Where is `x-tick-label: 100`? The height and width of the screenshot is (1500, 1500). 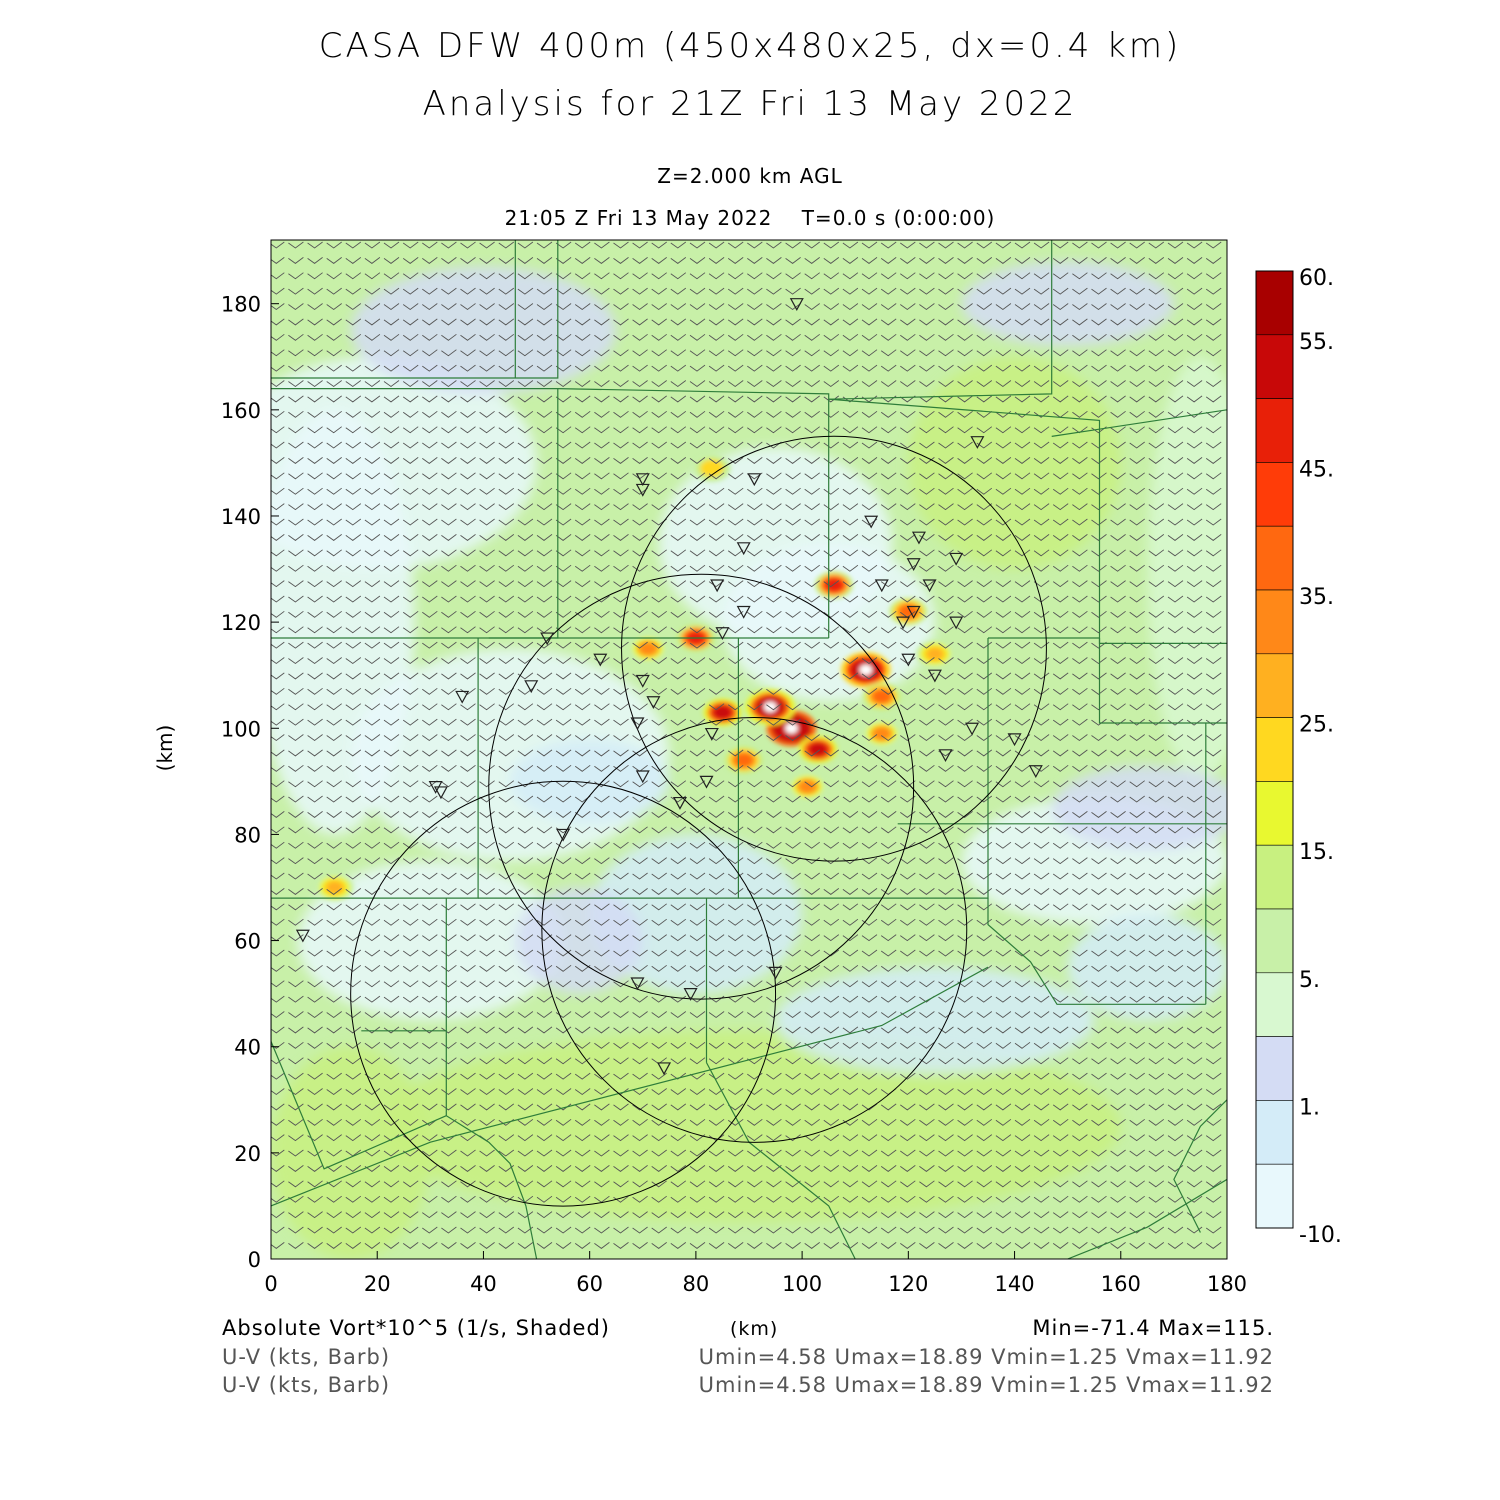
x-tick-label: 100 is located at coordinates (802, 1284).